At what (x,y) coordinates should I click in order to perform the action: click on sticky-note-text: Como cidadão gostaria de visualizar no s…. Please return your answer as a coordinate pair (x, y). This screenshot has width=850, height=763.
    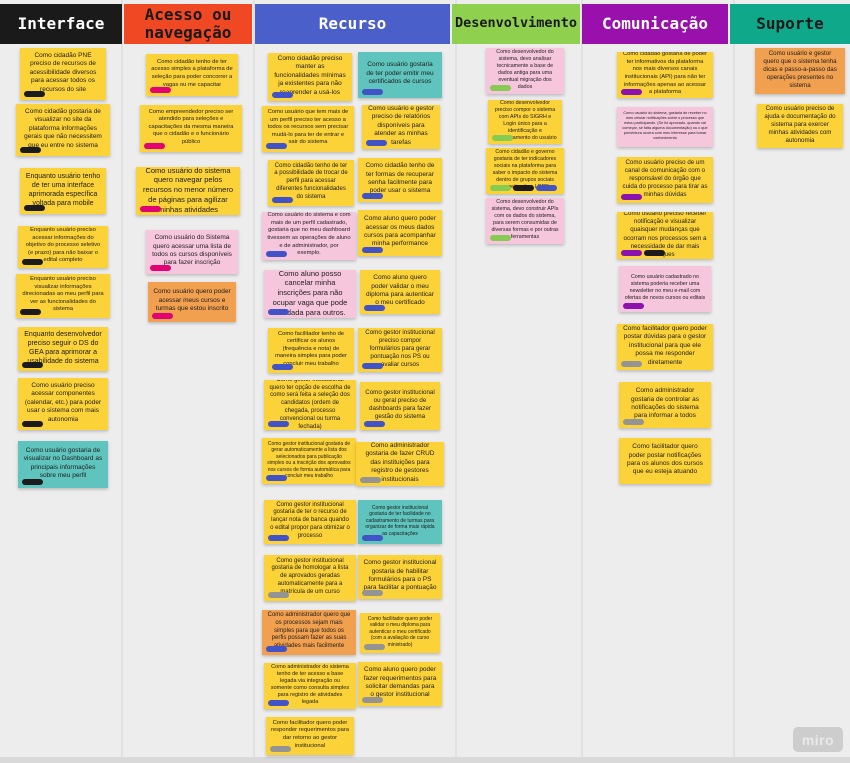
    Looking at the image, I should click on (63, 128).